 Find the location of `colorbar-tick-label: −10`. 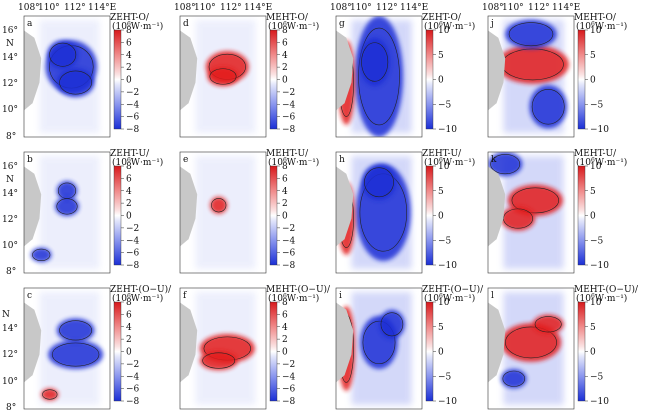

colorbar-tick-label: −10 is located at coordinates (599, 402).